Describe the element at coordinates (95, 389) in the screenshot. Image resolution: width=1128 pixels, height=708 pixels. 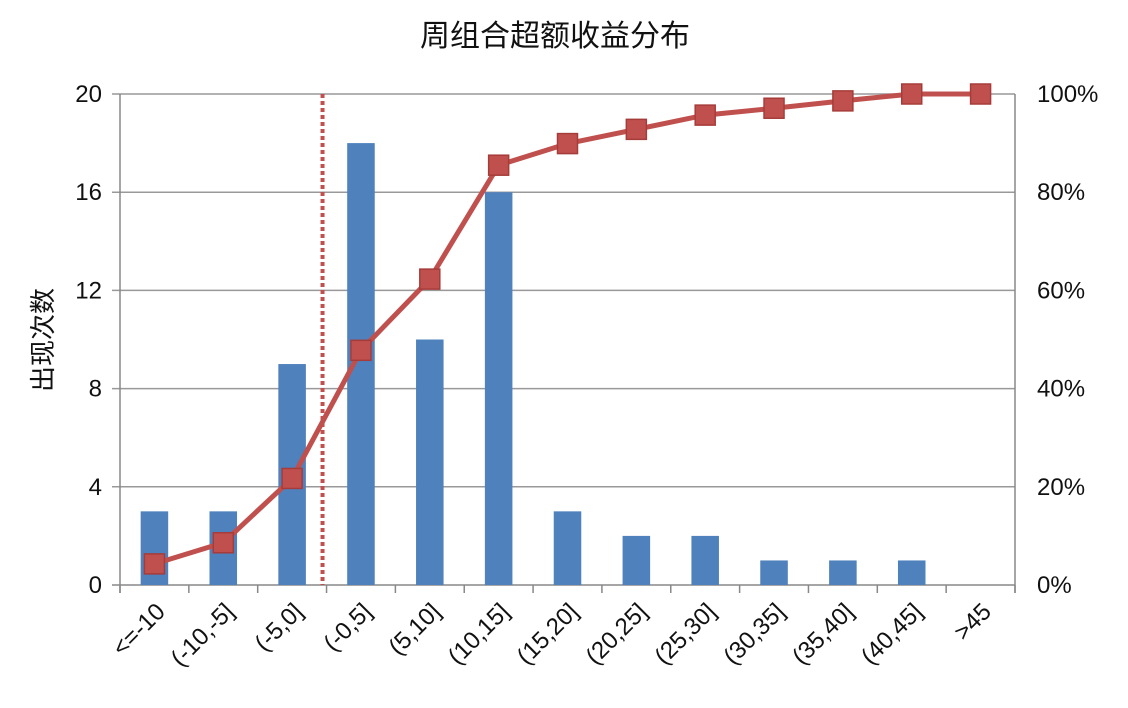
I see `y-tick-label: 8` at that location.